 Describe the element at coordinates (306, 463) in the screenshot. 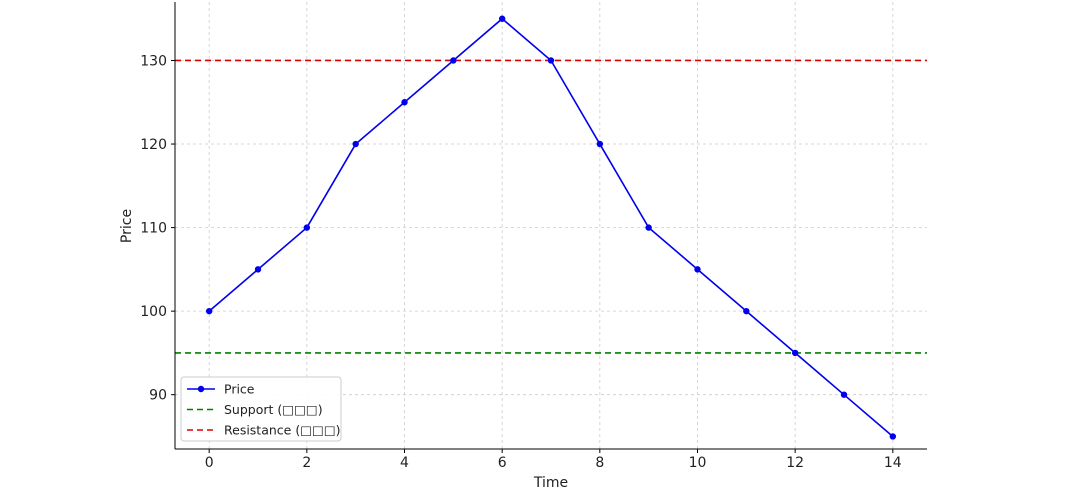

I see `x-tick-label: 2` at that location.